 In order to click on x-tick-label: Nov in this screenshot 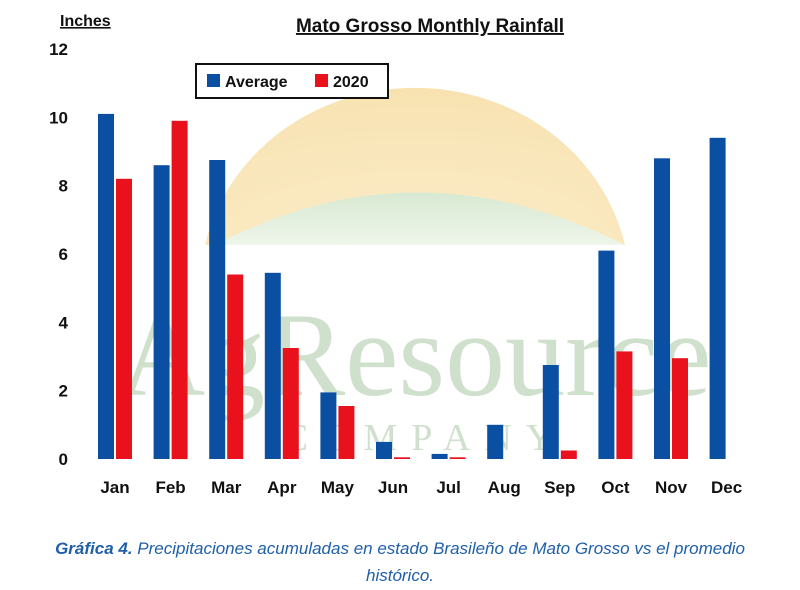, I will do `click(671, 487)`.